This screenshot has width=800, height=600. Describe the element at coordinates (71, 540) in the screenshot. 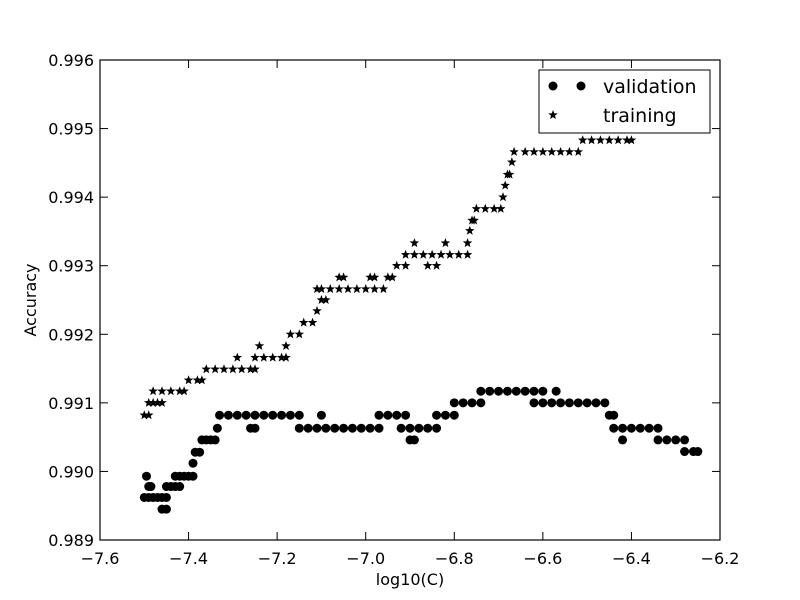

I see `y-tick-label: 0.989` at that location.